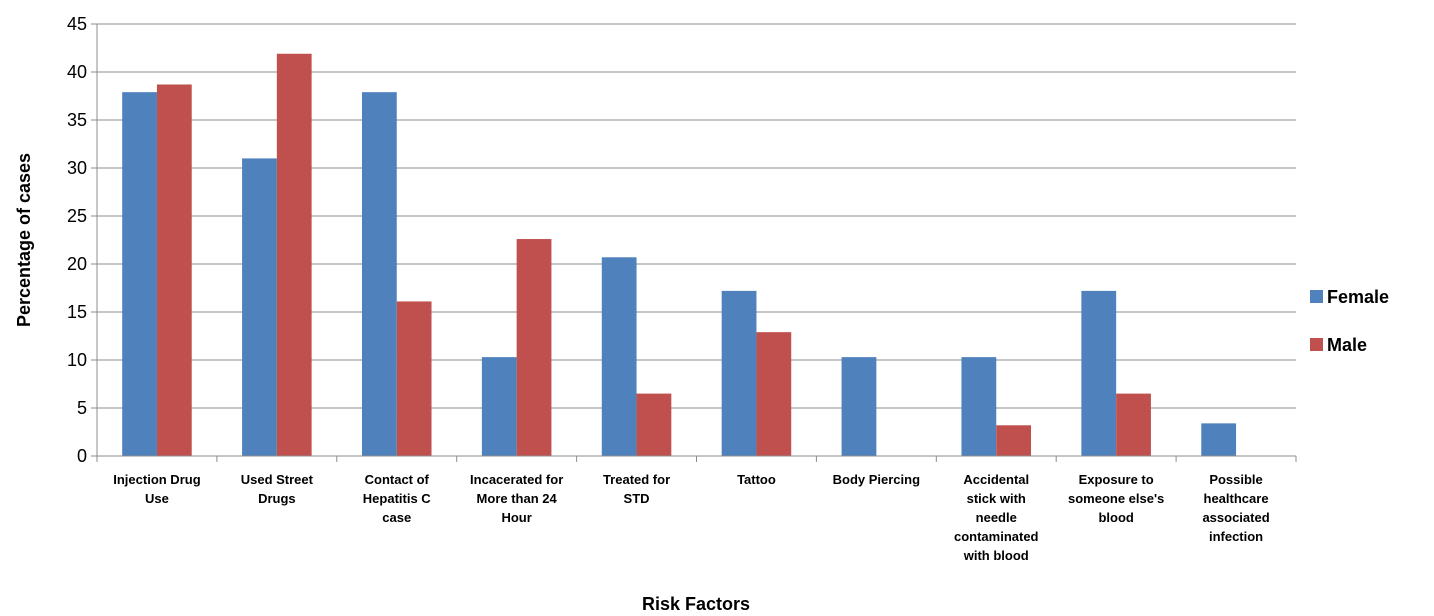  What do you see at coordinates (516, 498) in the screenshot?
I see `x-tick-label: Incacerated for More than 24 Hour` at bounding box center [516, 498].